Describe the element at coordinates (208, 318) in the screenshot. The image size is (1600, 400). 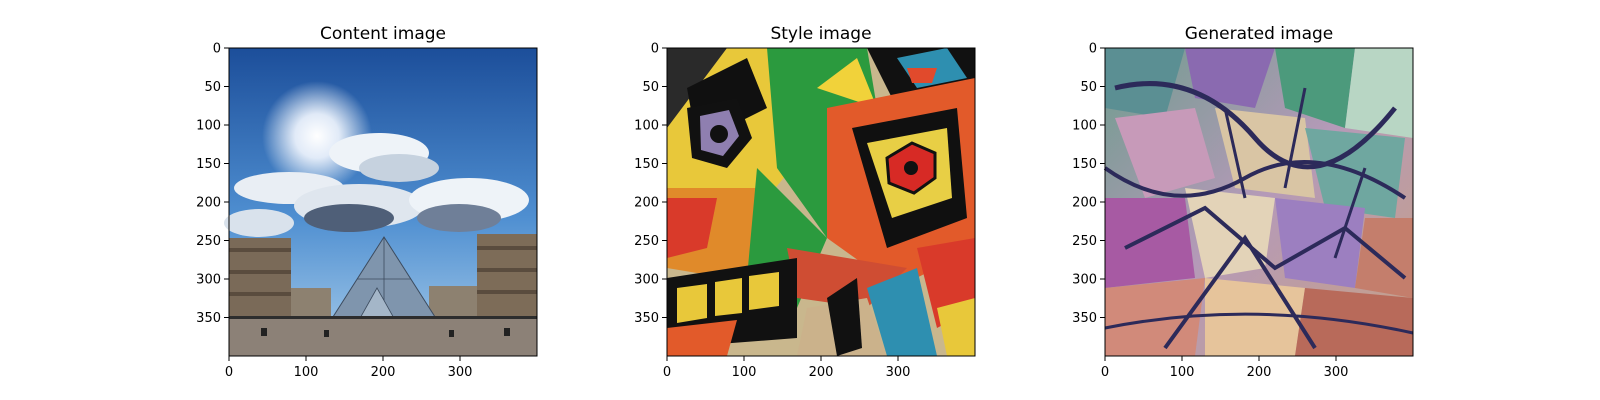
I see `content-image-y-tick-label: 350` at that location.